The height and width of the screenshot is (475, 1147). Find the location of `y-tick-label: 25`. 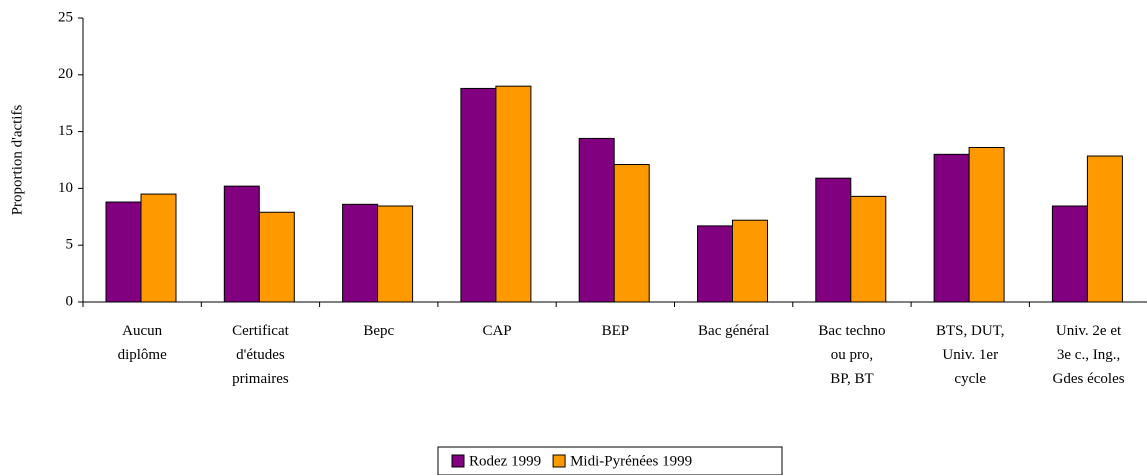

y-tick-label: 25 is located at coordinates (65, 17).